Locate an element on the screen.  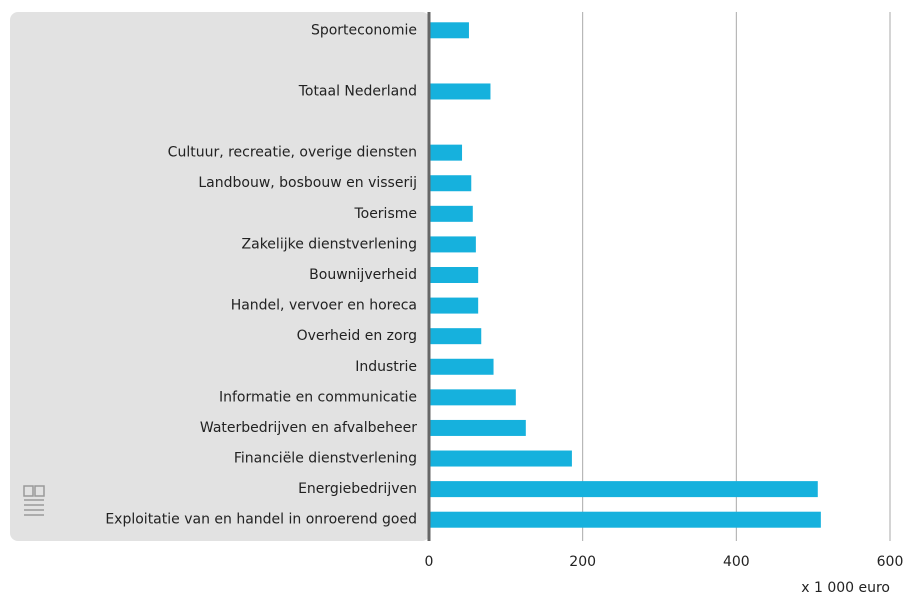
y-tick-label: Cultuur, recreatie, overige diensten is located at coordinates (292, 153).